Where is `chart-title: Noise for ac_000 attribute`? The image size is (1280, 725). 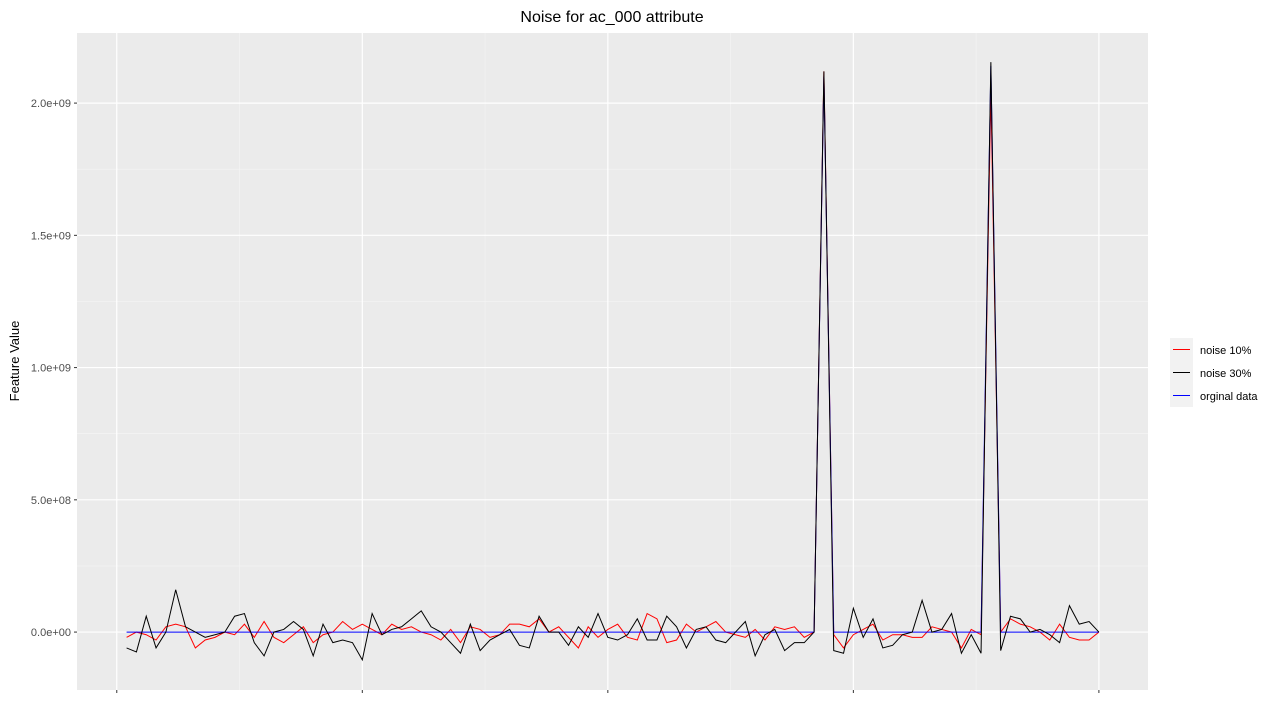
chart-title: Noise for ac_000 attribute is located at coordinates (611, 17).